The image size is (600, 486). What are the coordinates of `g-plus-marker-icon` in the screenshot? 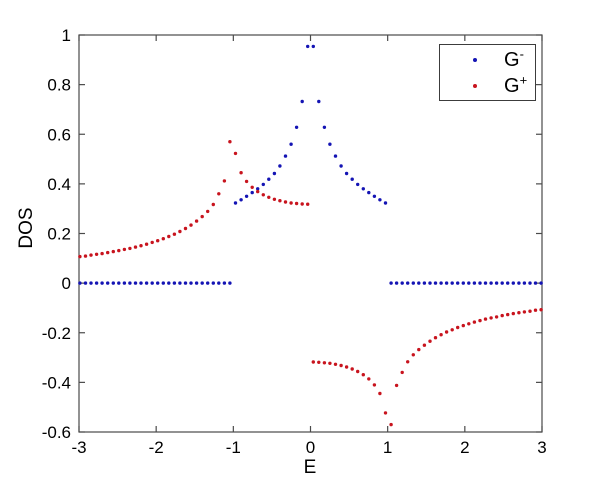 It's located at (475, 86).